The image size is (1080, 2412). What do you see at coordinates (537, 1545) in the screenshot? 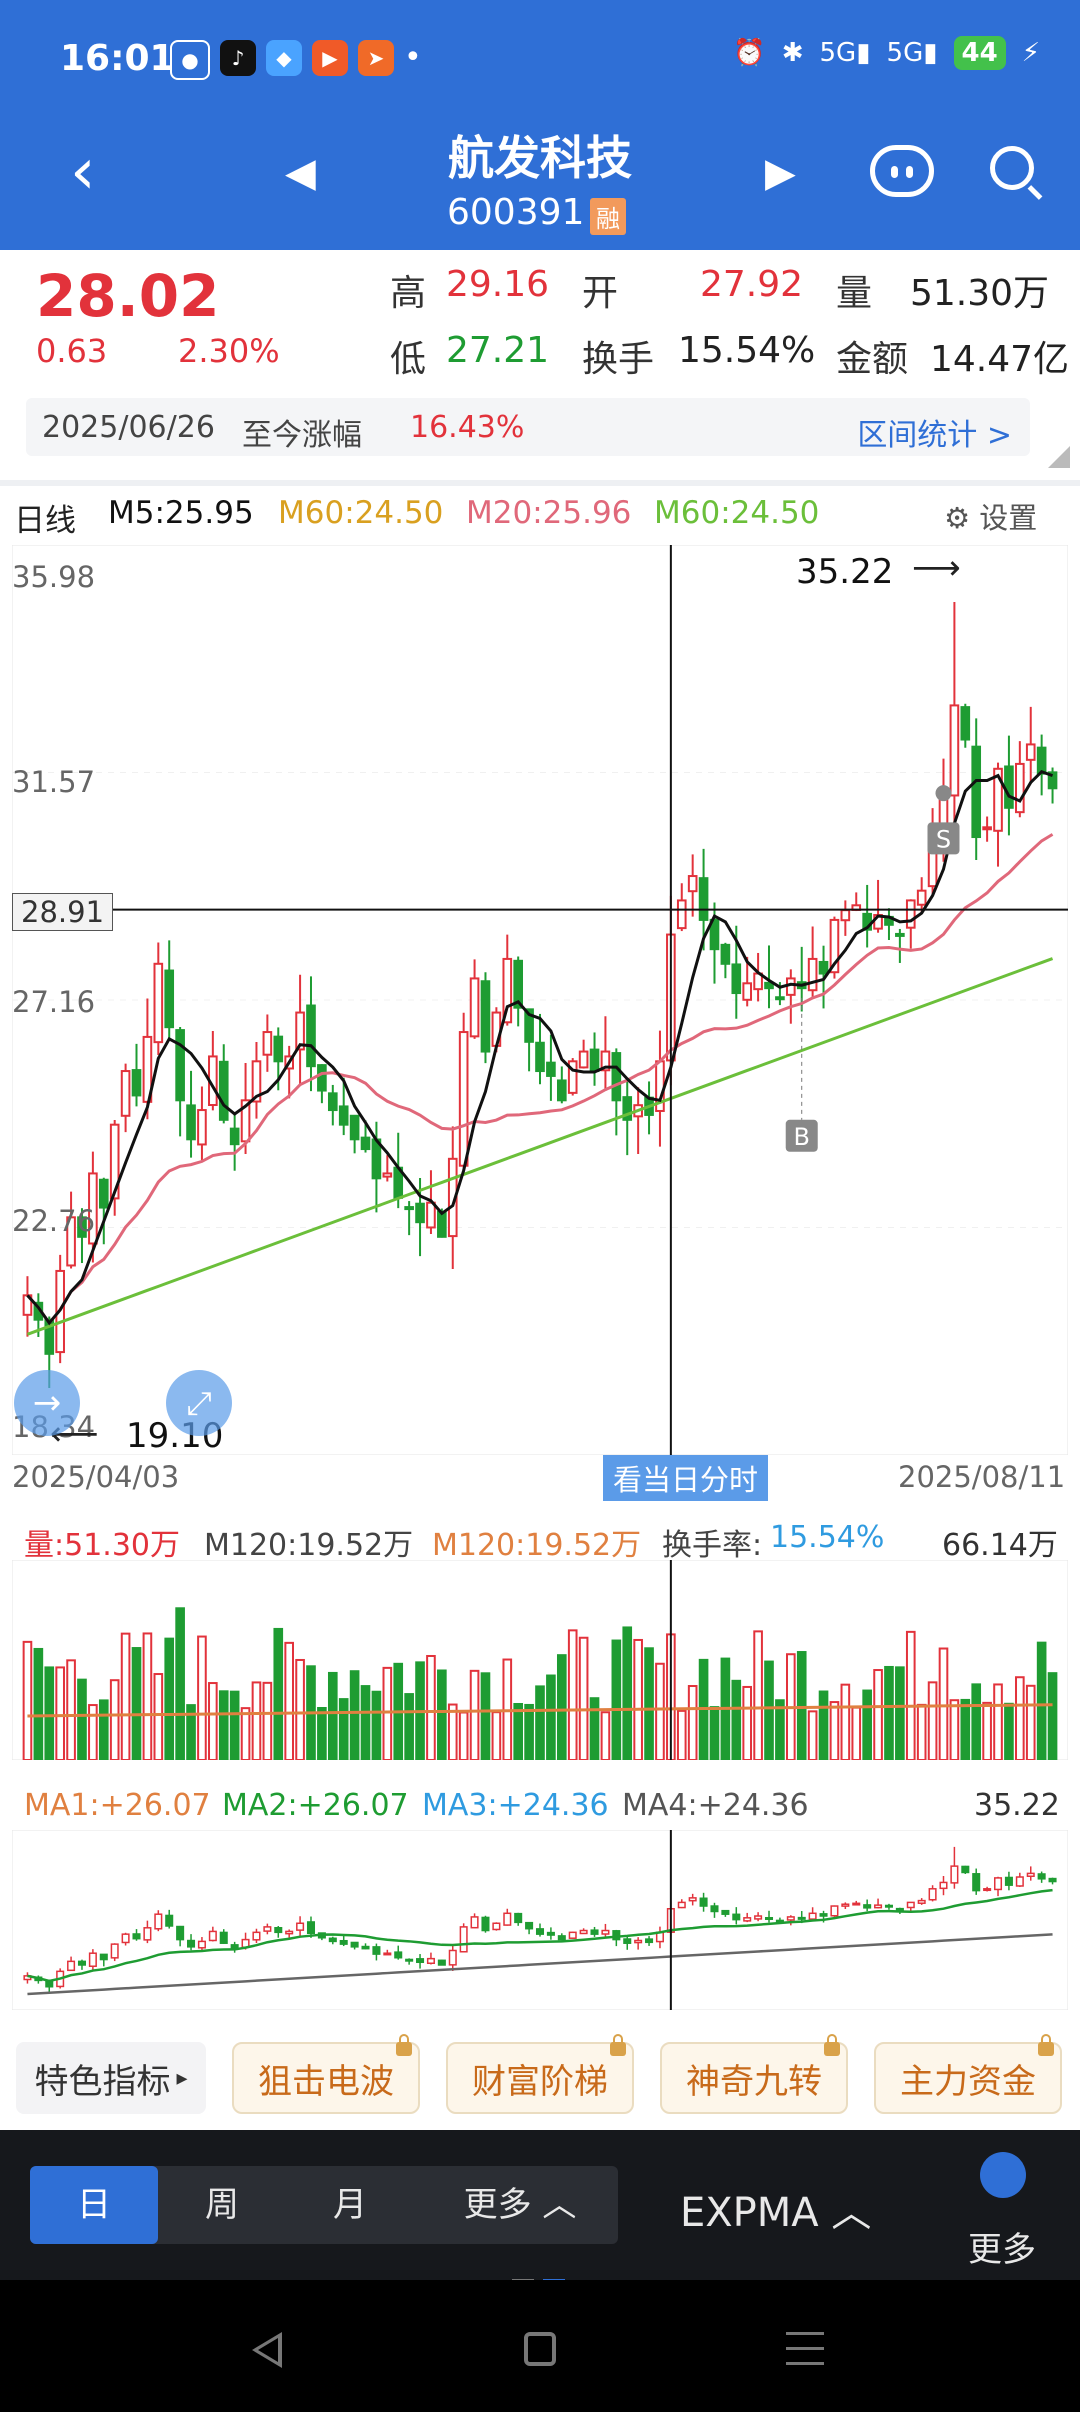
I see `m120-legend-b: M120:19.52万` at bounding box center [537, 1545].